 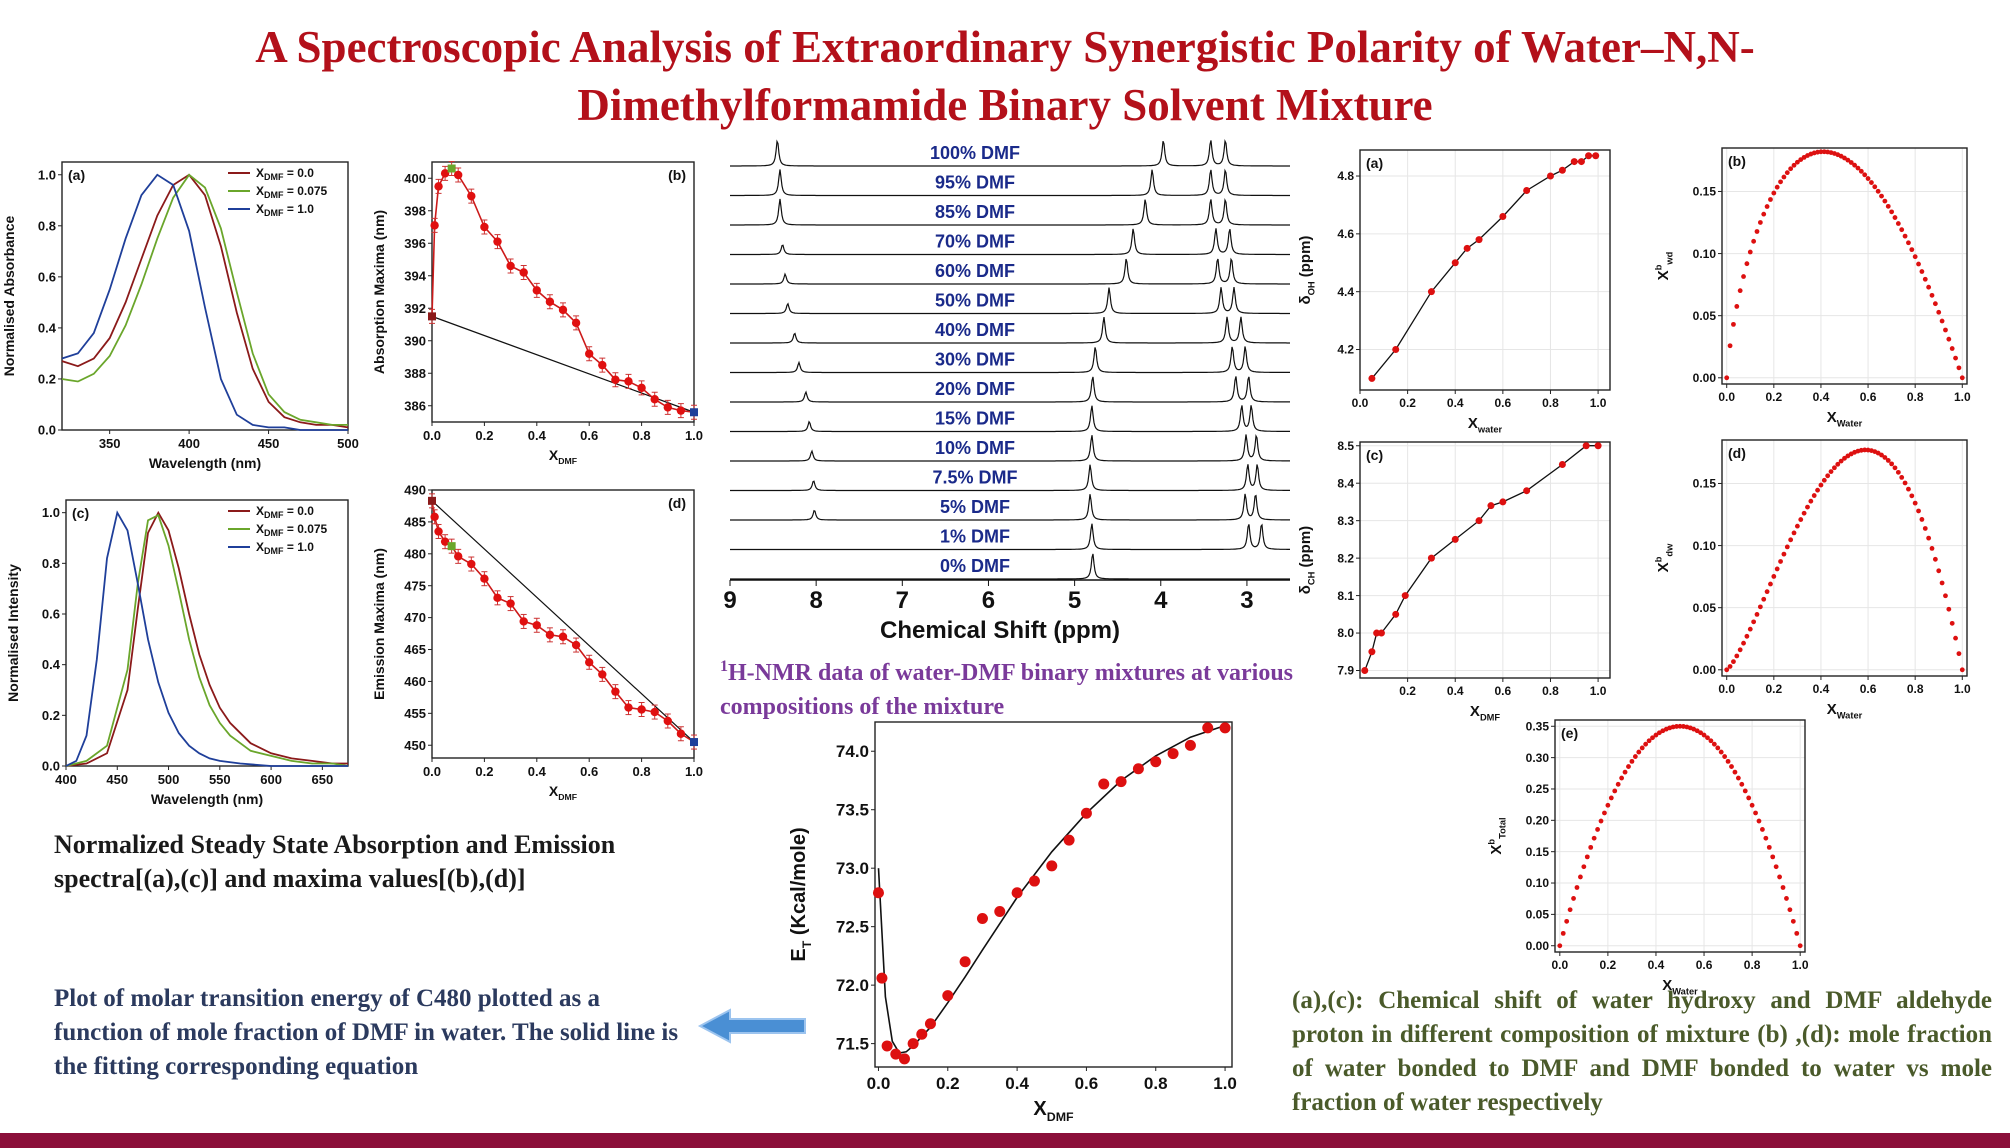 I want to click on y-tick-label: 0.0, so click(x=51, y=766).